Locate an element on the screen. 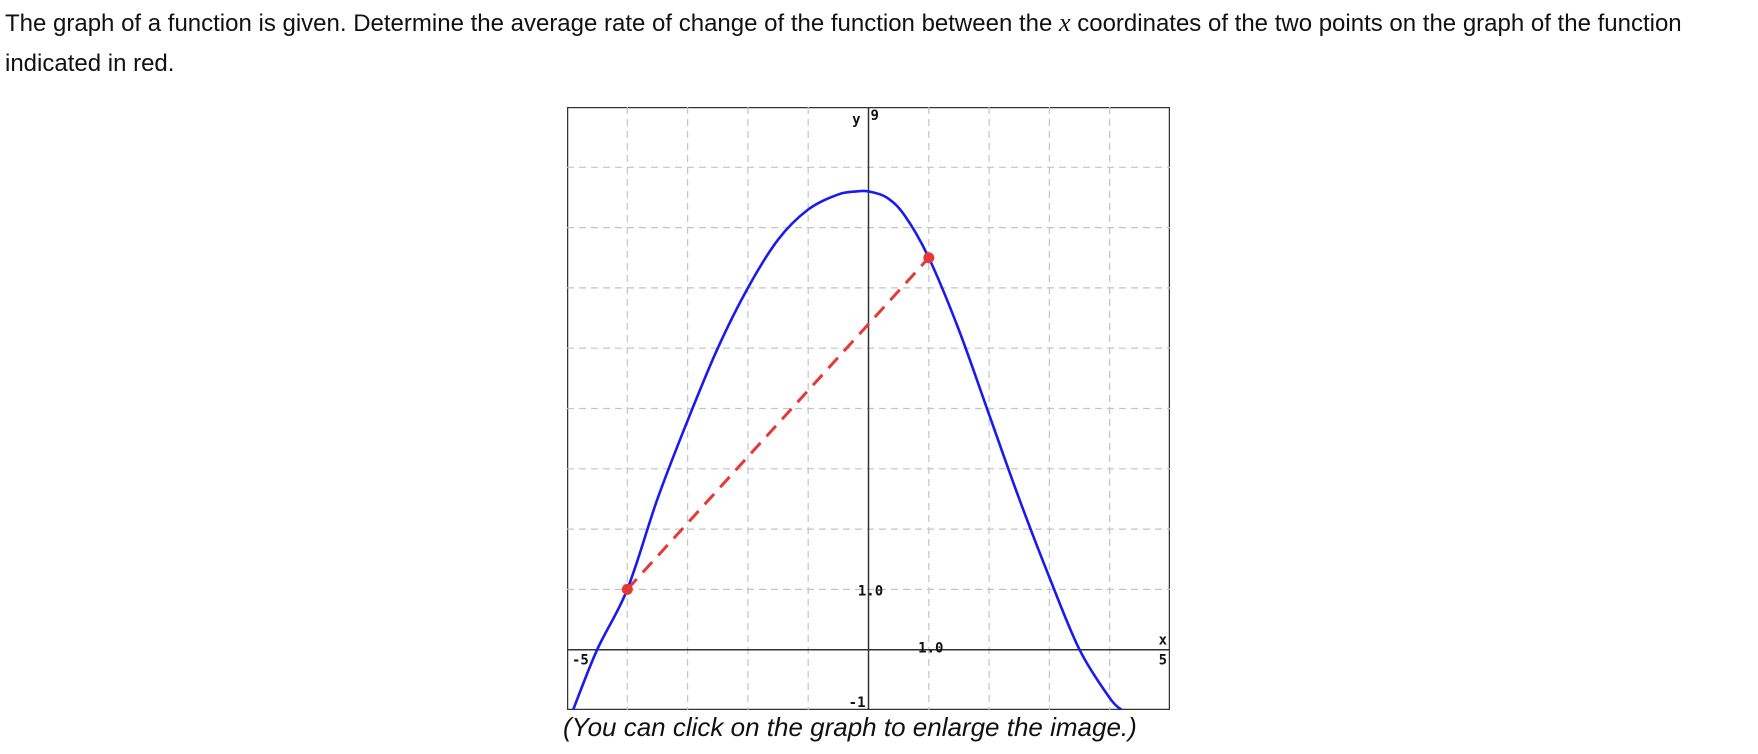 The image size is (1758, 754). y-min-tick-label: -1 is located at coordinates (857, 702).